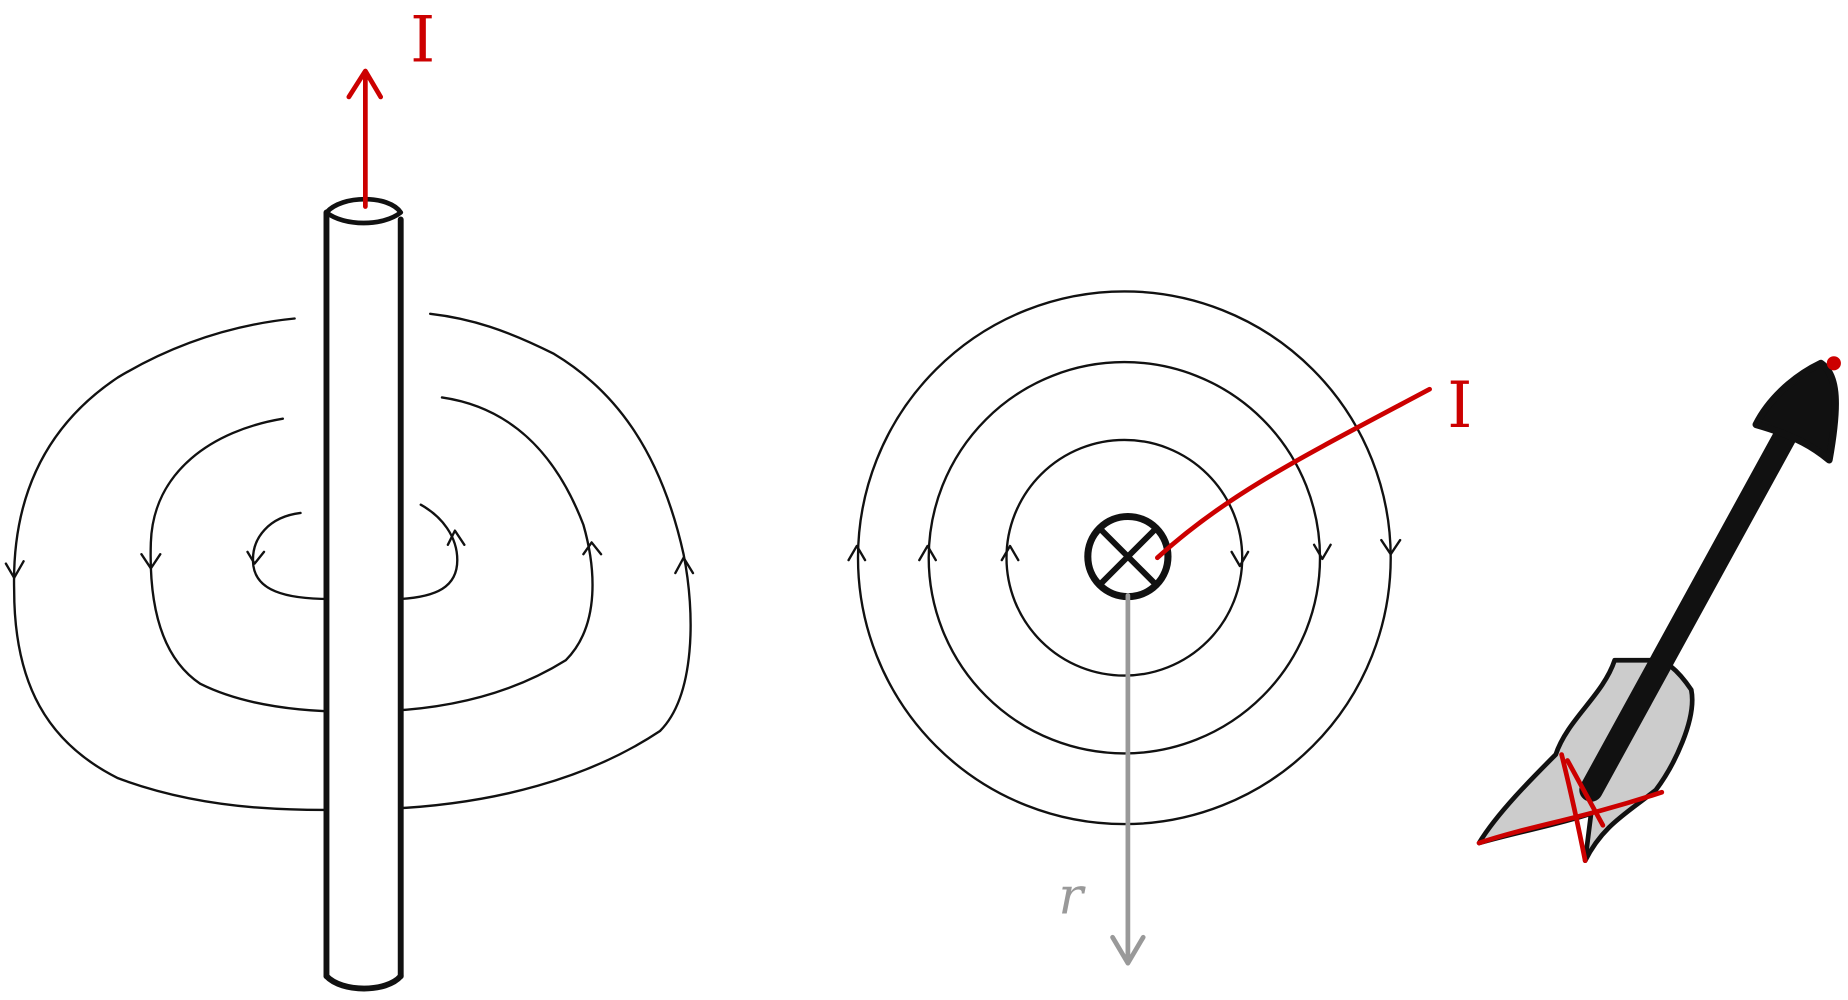 The image size is (1848, 1000). I want to click on shaft, so click(1691, 607).